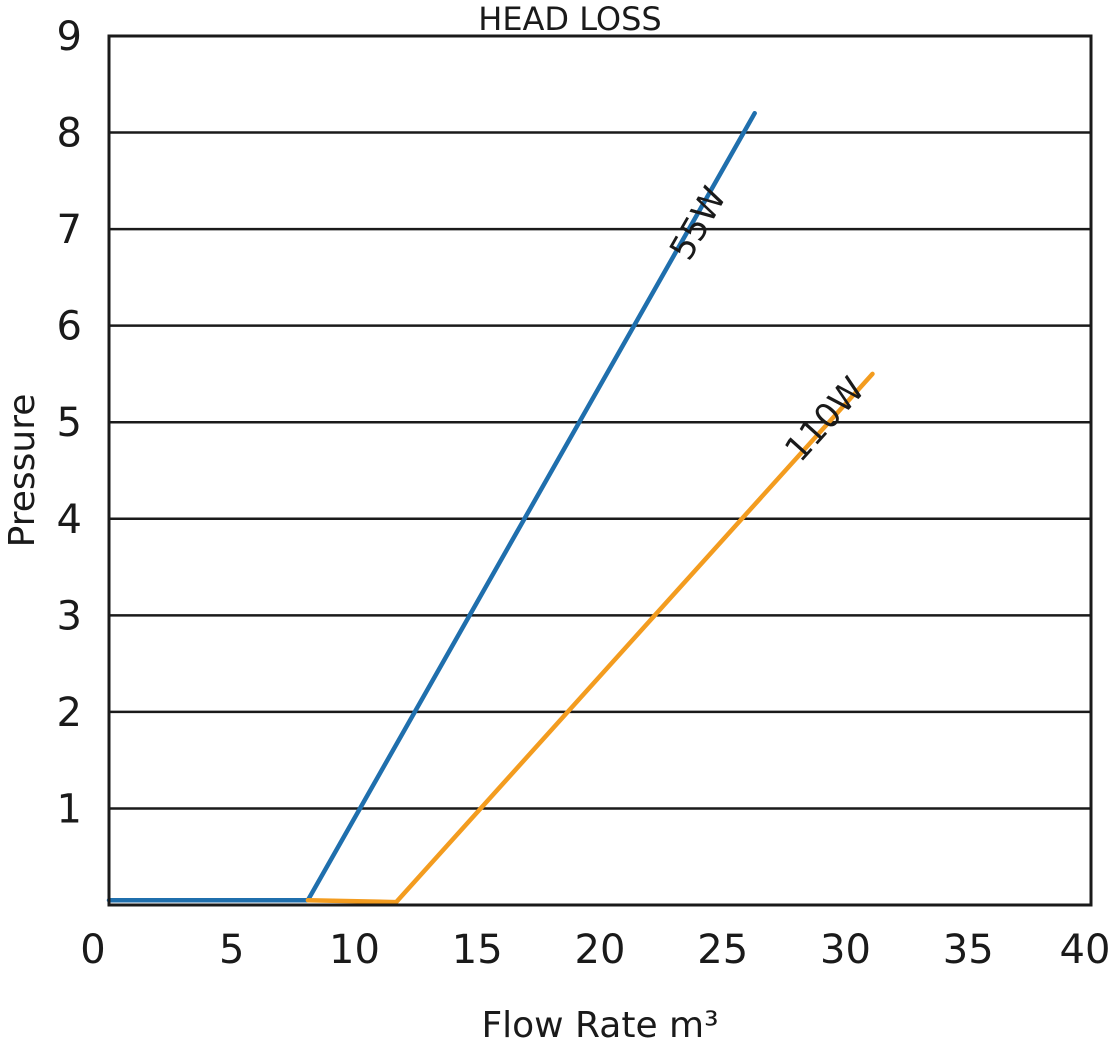 The image size is (1116, 1039). I want to click on series-annotation-110W: 110W, so click(825, 420).